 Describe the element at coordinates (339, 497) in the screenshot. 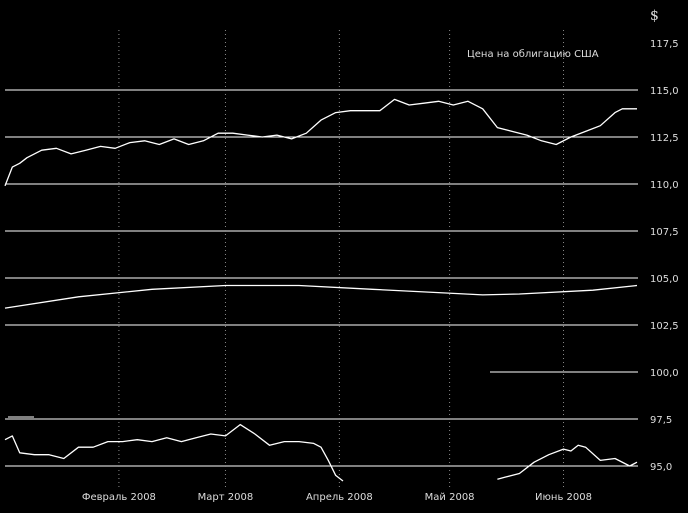

I see `x-tick-label: Апрель 2008` at that location.